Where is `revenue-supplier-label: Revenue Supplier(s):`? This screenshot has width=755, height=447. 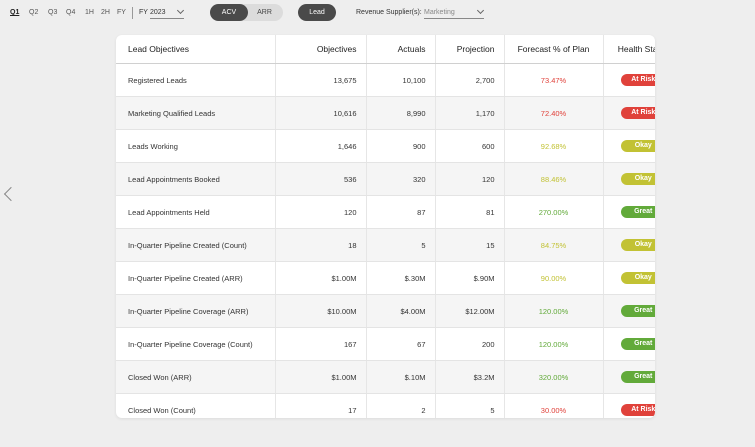
revenue-supplier-label: Revenue Supplier(s): is located at coordinates (389, 12).